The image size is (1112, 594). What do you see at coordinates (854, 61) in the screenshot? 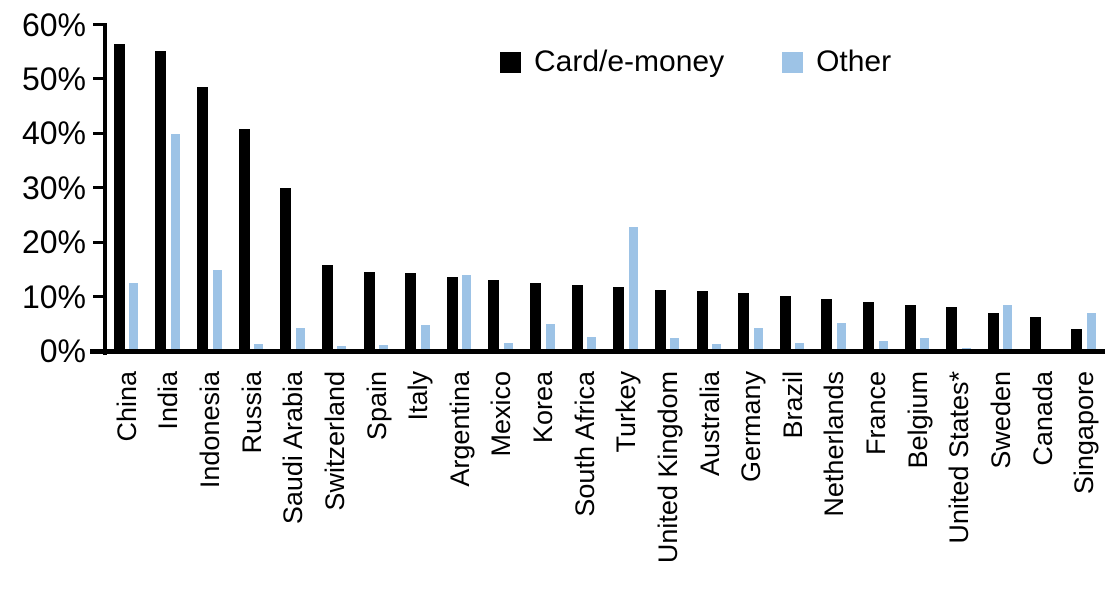
I see `legend-label-other: Other` at bounding box center [854, 61].